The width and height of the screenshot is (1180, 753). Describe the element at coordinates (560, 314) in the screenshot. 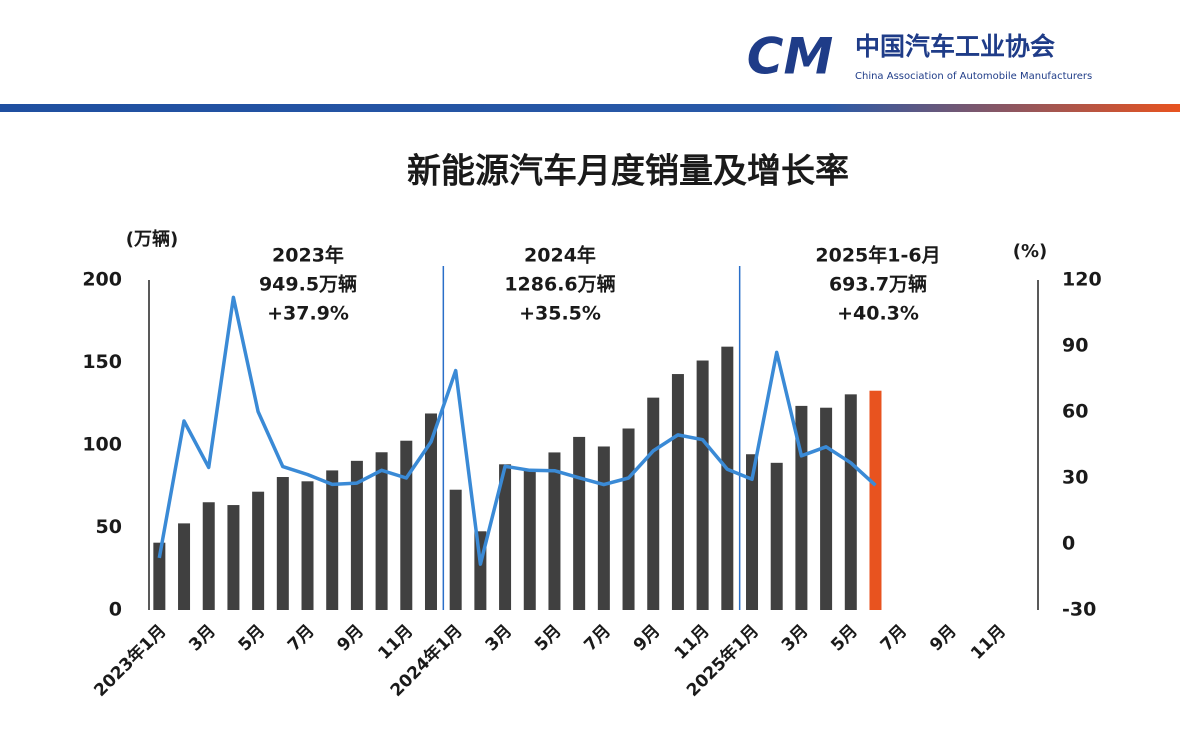

I see `annotation: +35.5%` at that location.